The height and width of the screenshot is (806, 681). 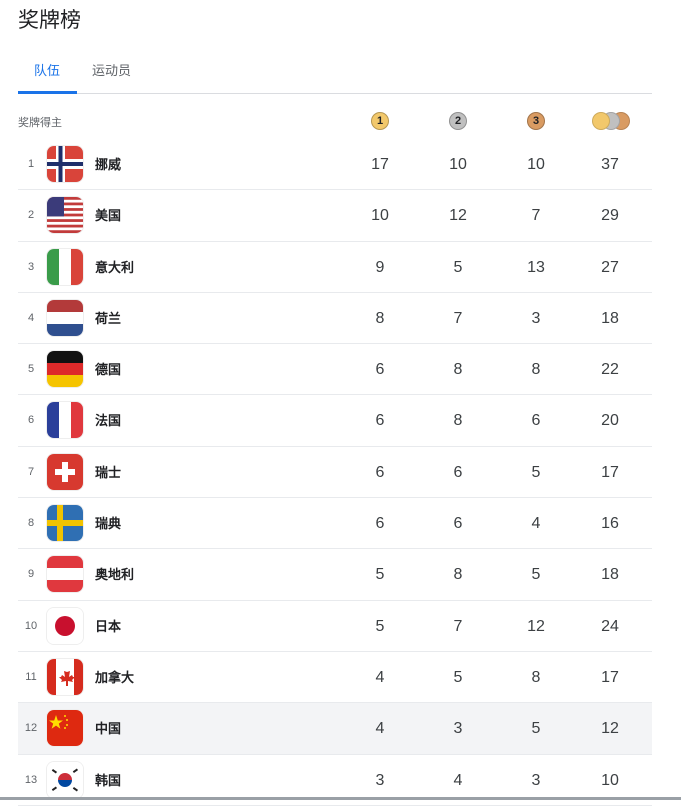 I want to click on total-count: 24, so click(x=610, y=626).